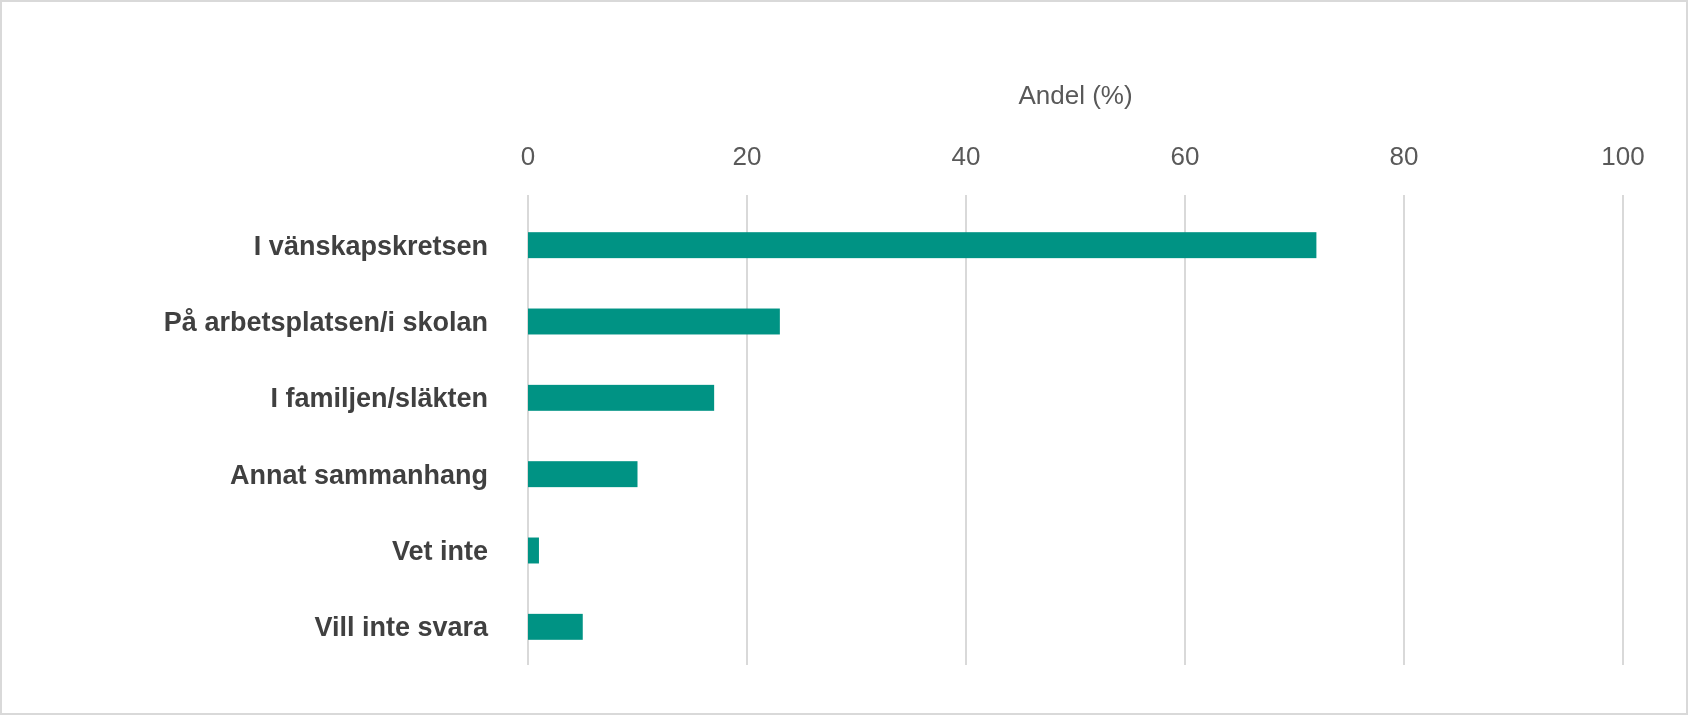  What do you see at coordinates (528, 156) in the screenshot?
I see `x-tick-label: 0` at bounding box center [528, 156].